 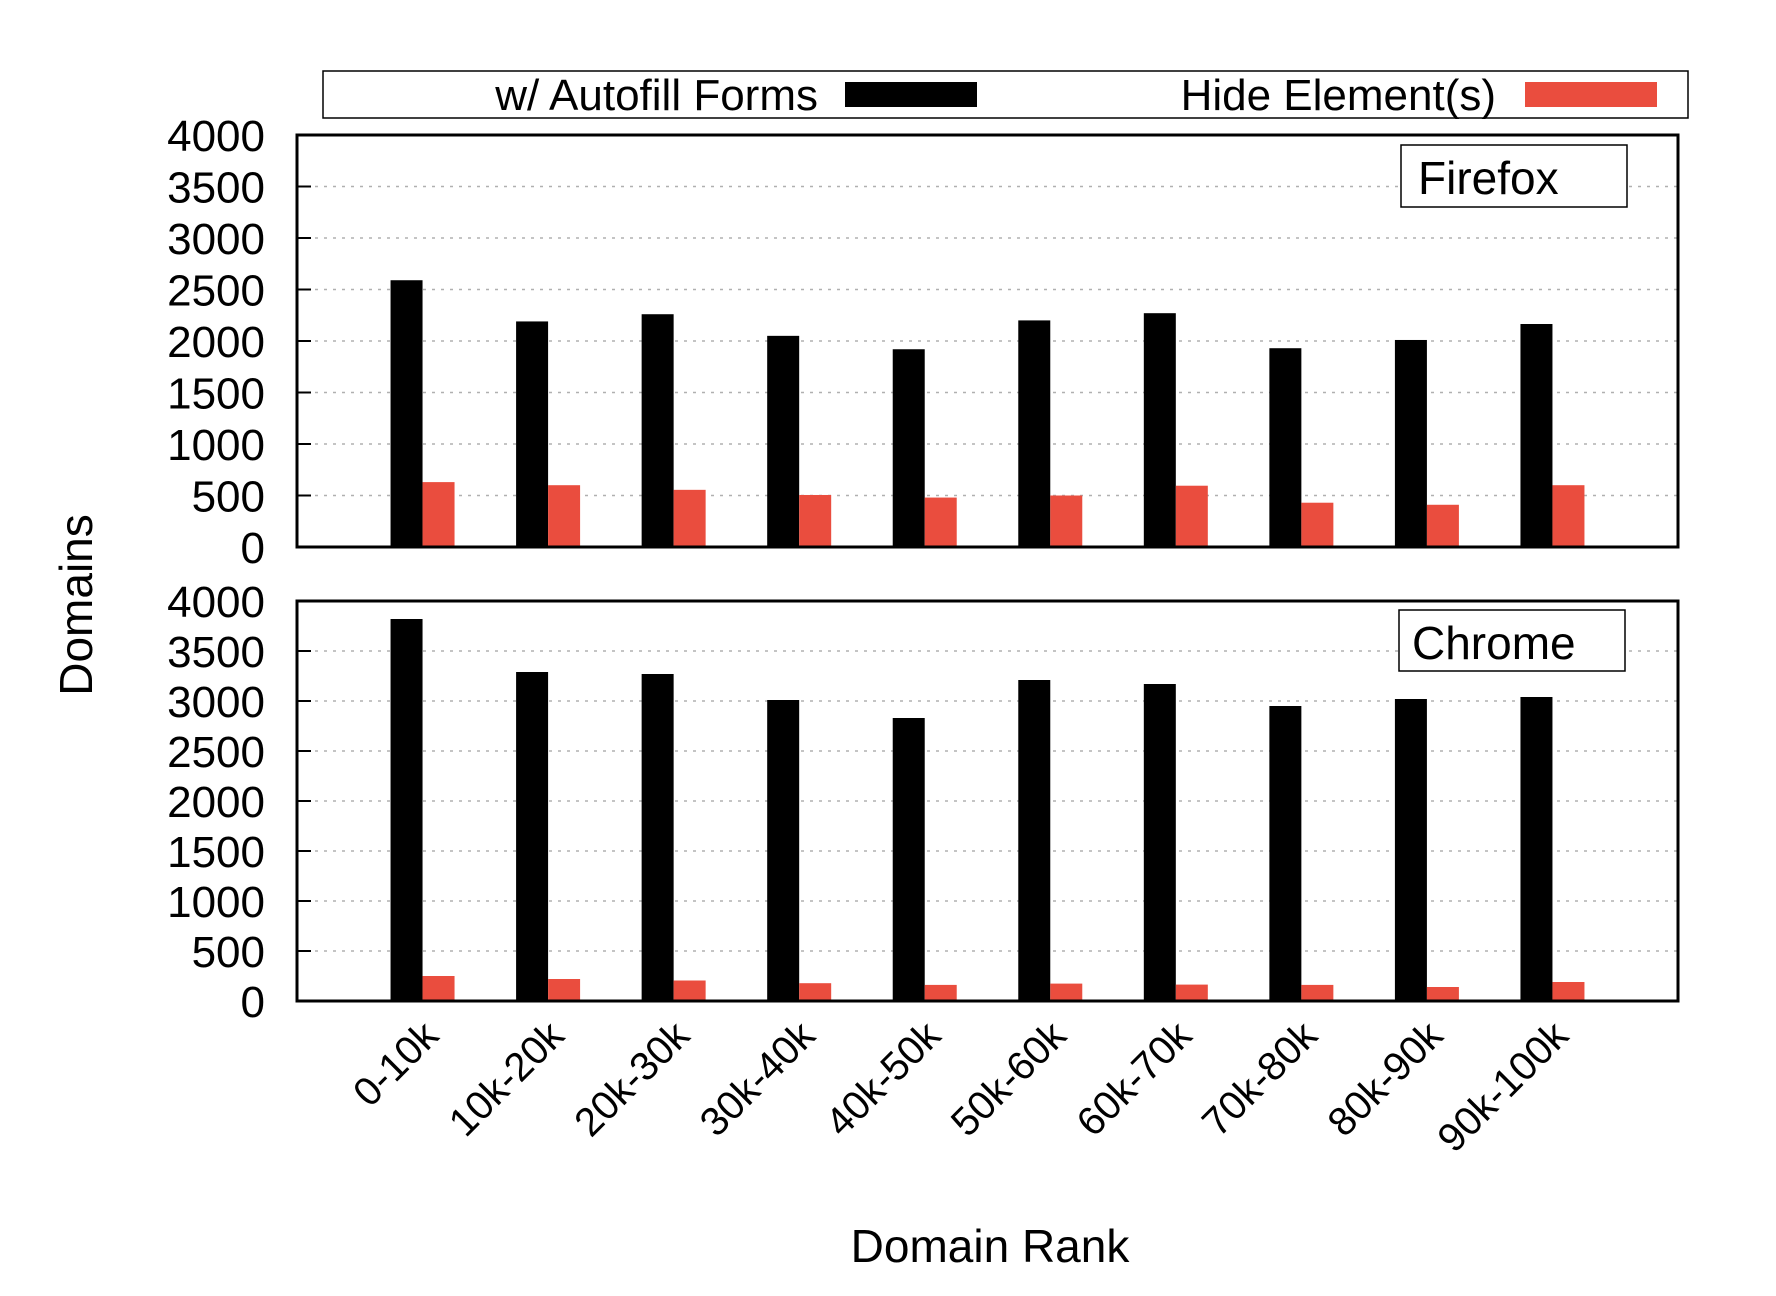 I want to click on legend-label-hide-elements: Hide Element(s), so click(x=1338, y=95).